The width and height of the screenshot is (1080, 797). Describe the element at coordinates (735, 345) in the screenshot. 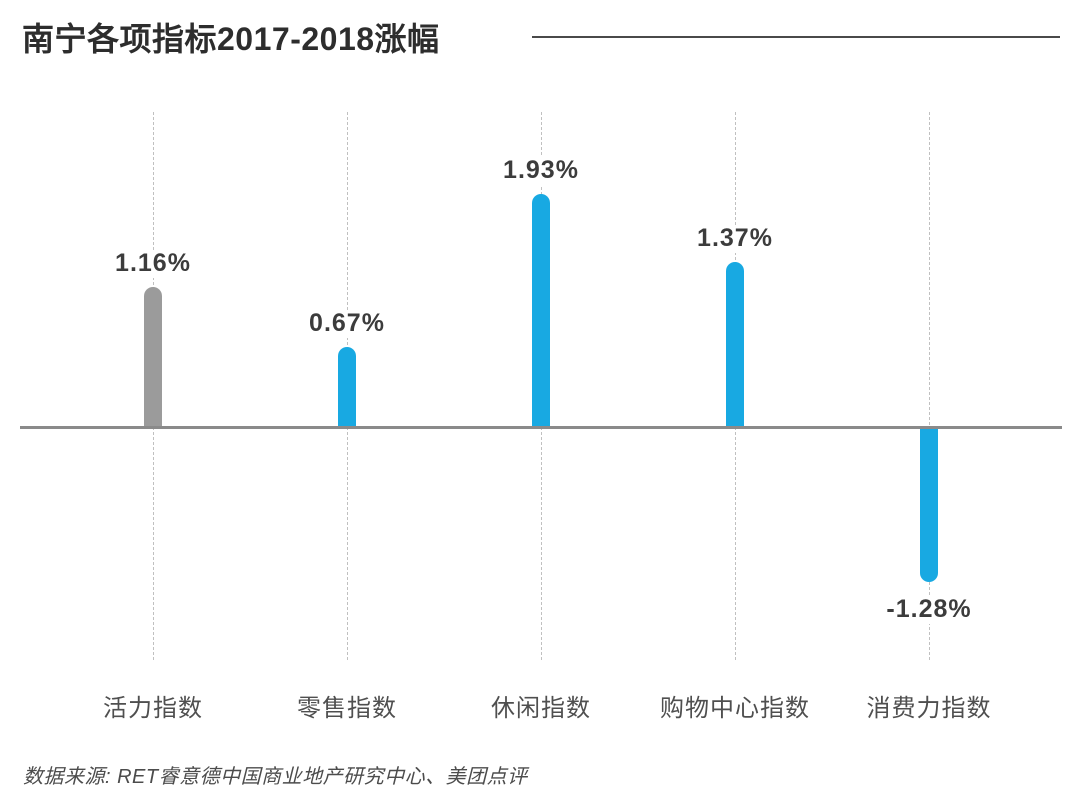

I see `bar-shopping-center-index` at that location.